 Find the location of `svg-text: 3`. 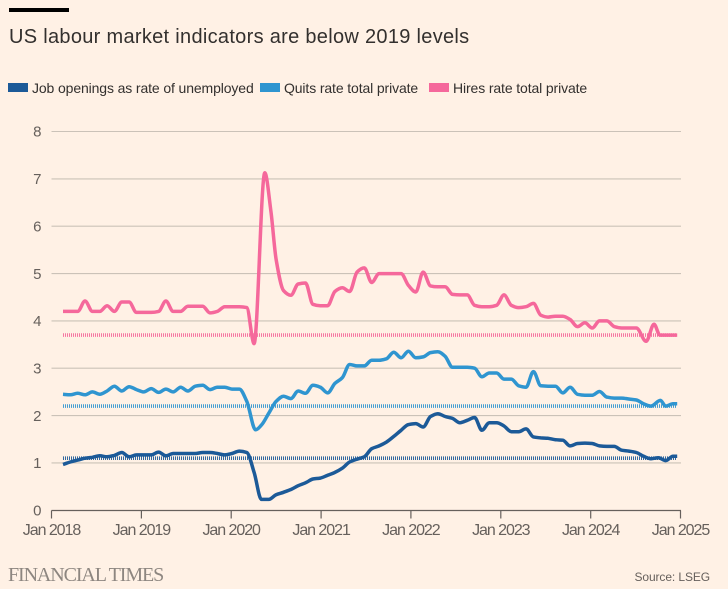

svg-text: 3 is located at coordinates (37, 368).